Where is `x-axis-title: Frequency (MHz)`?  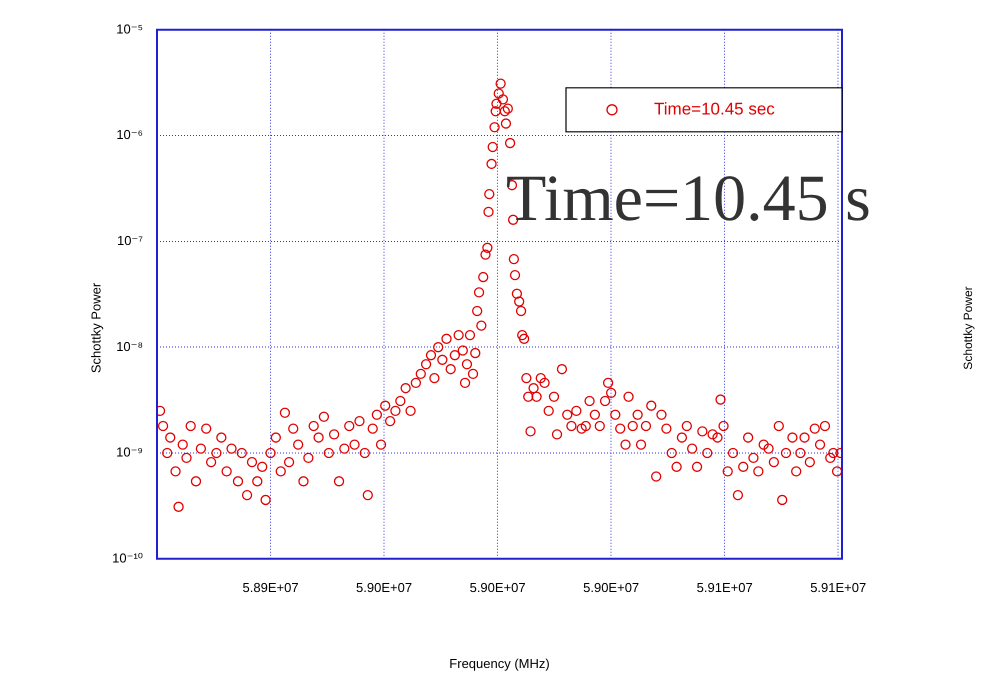
x-axis-title: Frequency (MHz) is located at coordinates (499, 663).